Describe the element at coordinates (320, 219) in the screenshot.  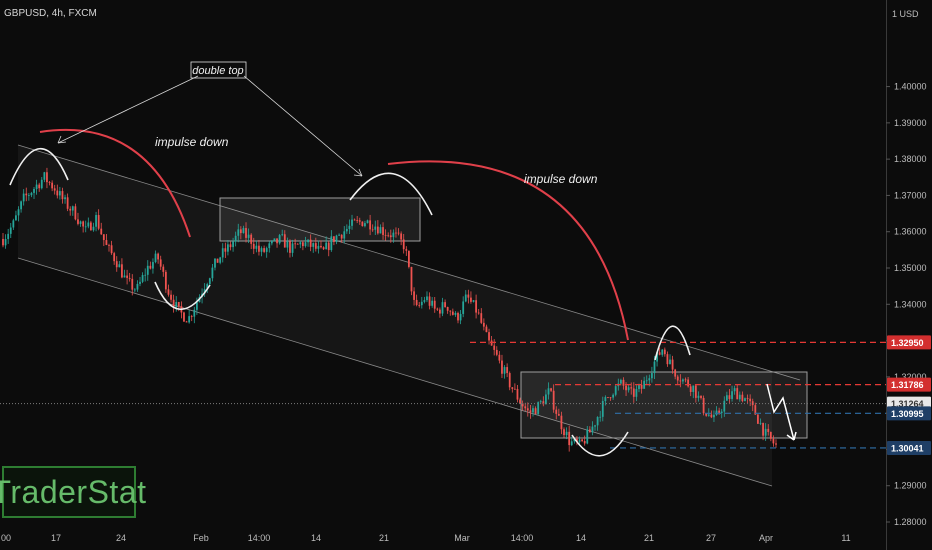
I see `consolidation-box-feb` at that location.